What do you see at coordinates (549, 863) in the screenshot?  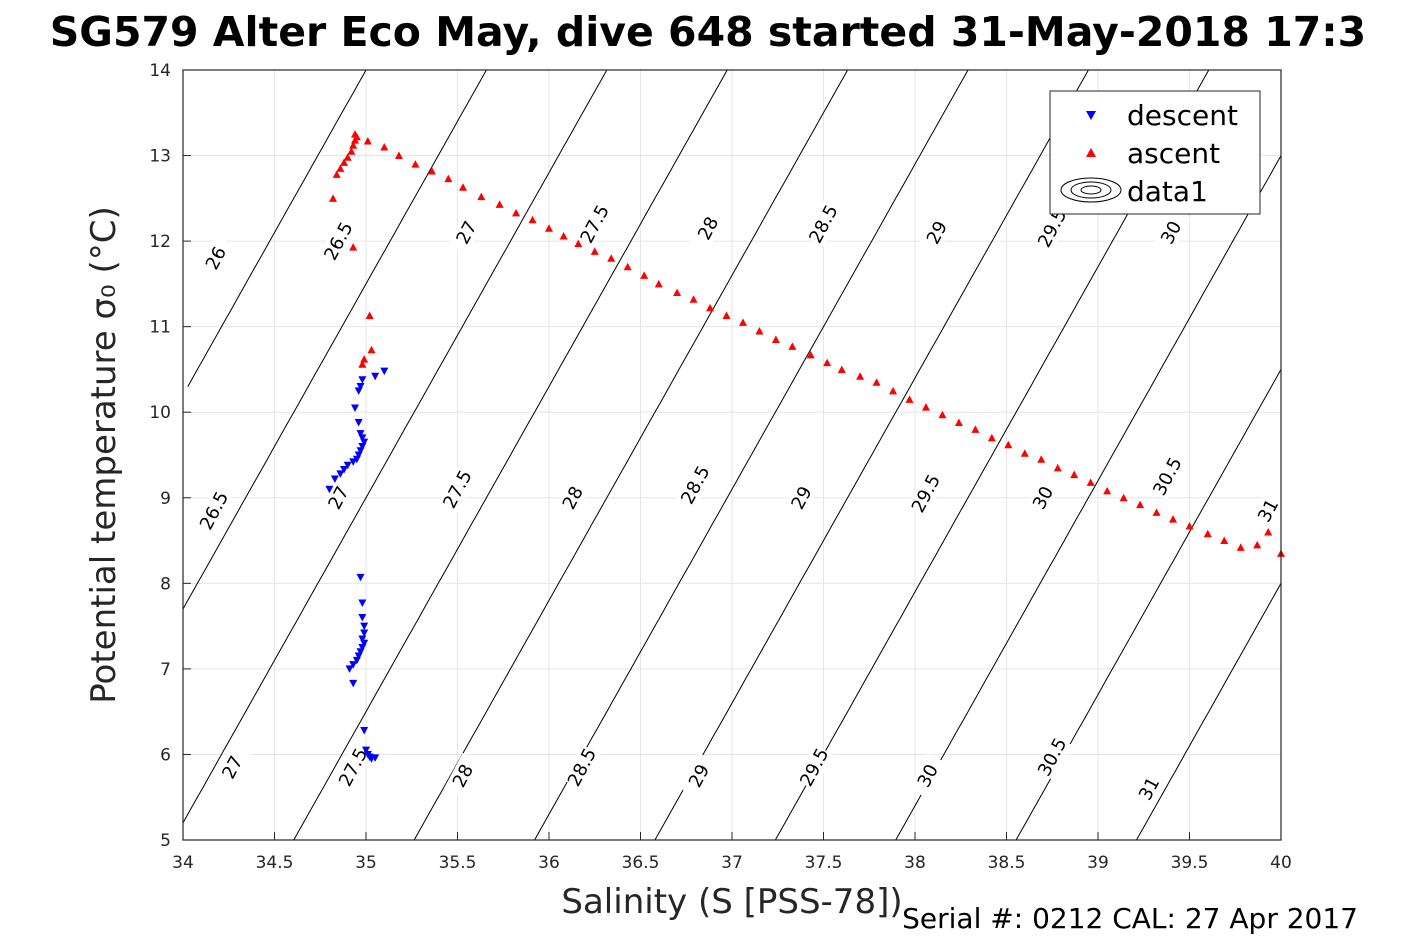 I see `x-tick-label: 36` at bounding box center [549, 863].